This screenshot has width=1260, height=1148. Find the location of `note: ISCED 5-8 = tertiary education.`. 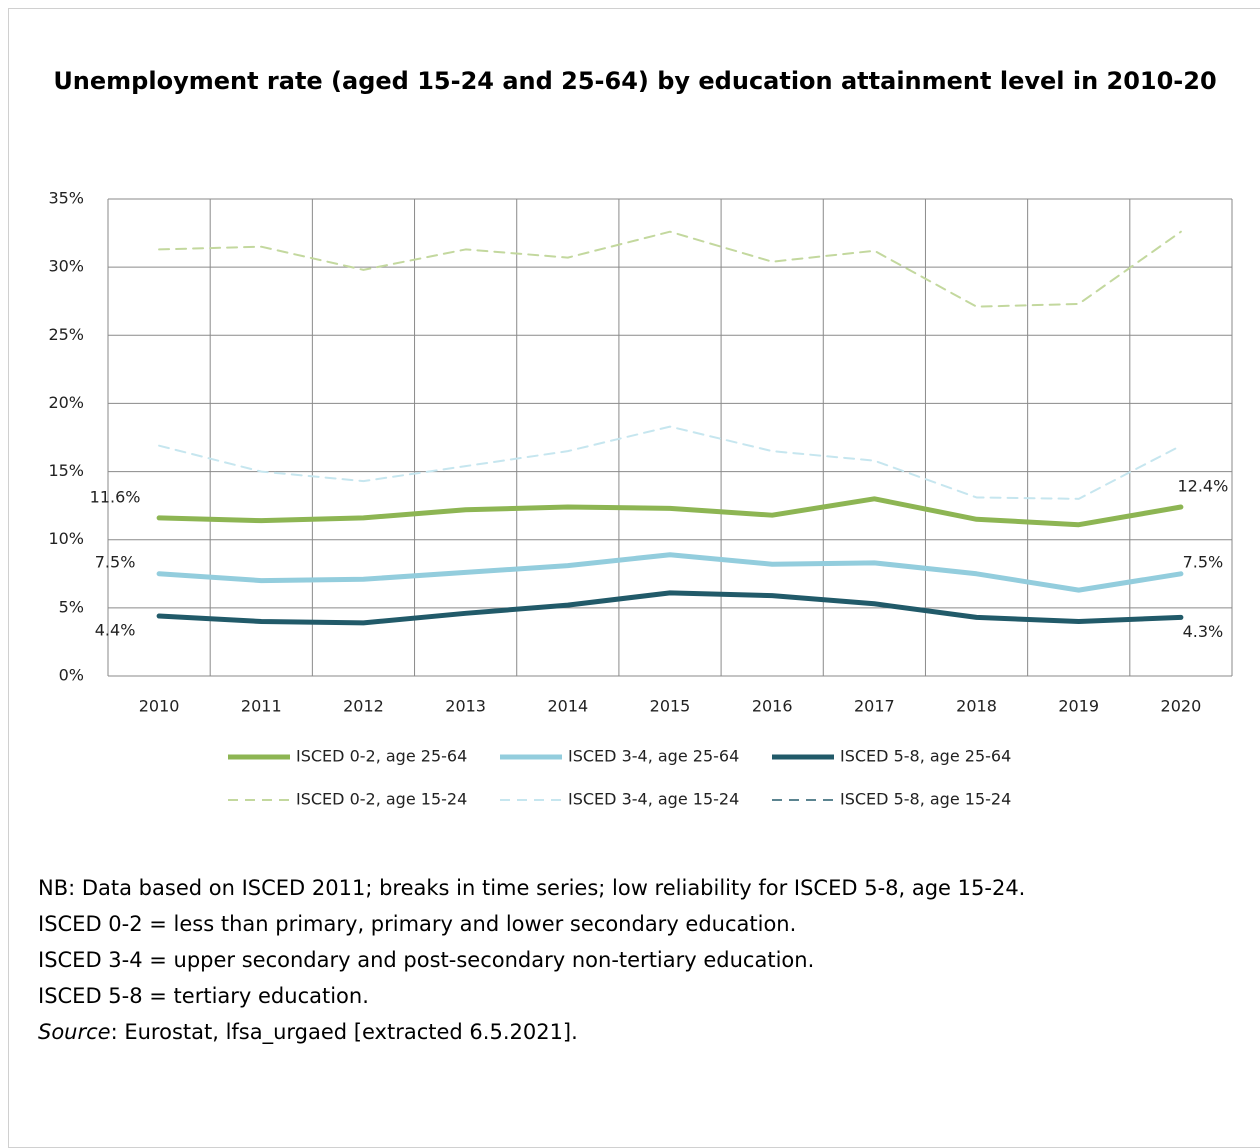

note: ISCED 5-8 = tertiary education. is located at coordinates (203, 996).